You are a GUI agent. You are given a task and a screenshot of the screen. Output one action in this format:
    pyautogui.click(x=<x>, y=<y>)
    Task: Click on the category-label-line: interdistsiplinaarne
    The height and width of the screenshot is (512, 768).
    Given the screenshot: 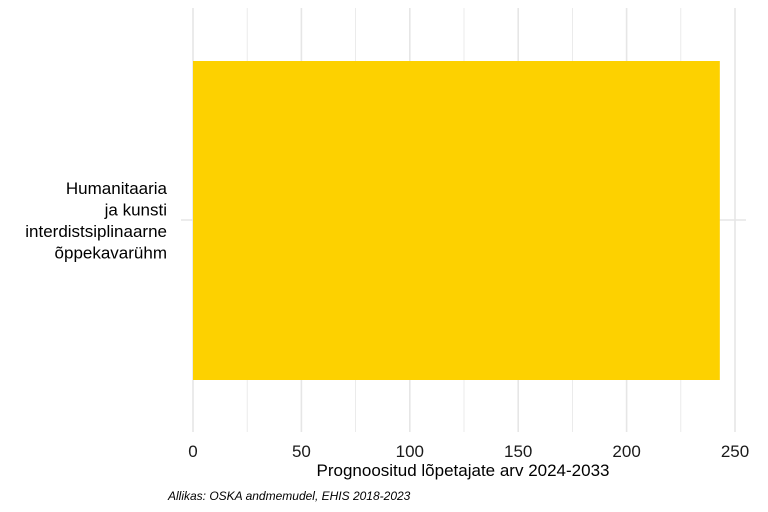 What is the action you would take?
    pyautogui.click(x=96, y=231)
    